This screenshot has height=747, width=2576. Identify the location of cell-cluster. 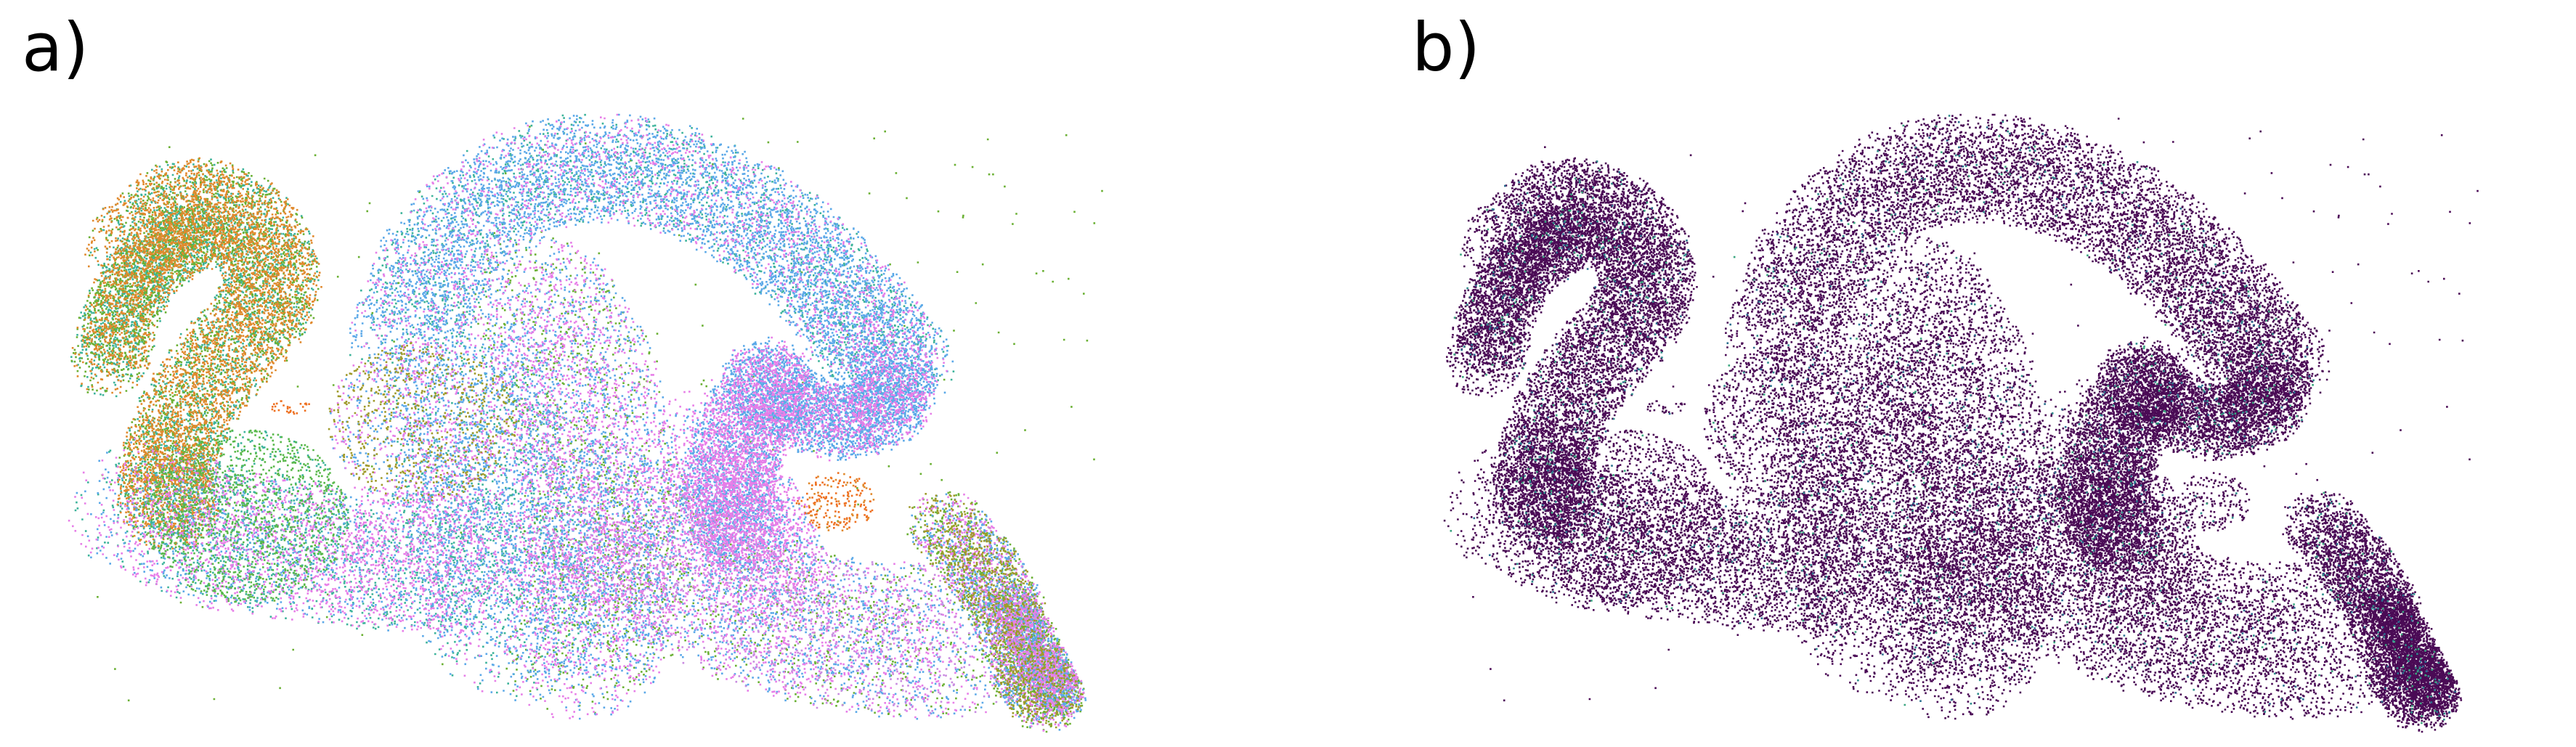
(247, 516).